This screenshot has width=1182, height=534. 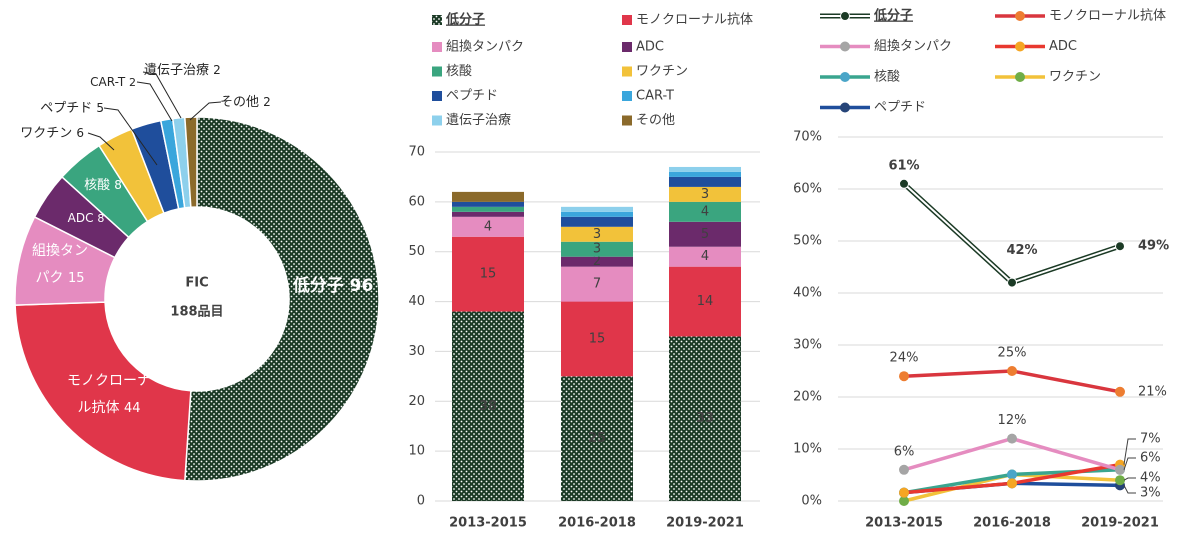 I want to click on bar-value-label: 3, so click(x=597, y=249).